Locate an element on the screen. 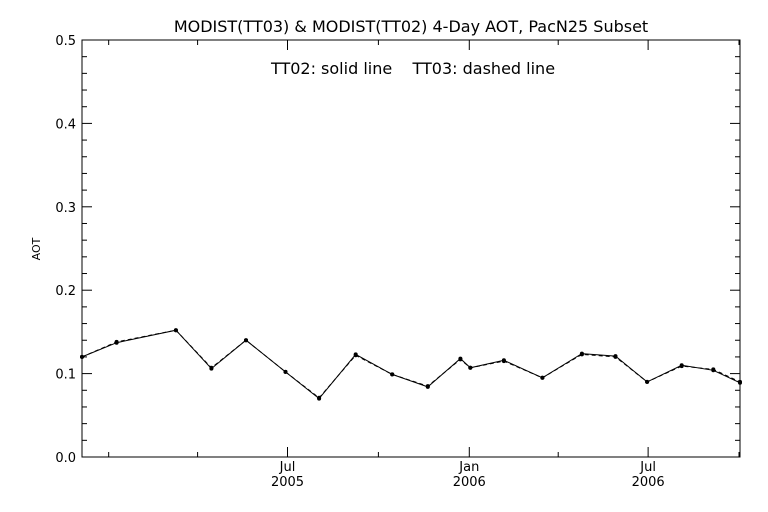 The width and height of the screenshot is (768, 512). y-tick-label: 0.1 is located at coordinates (65, 375).